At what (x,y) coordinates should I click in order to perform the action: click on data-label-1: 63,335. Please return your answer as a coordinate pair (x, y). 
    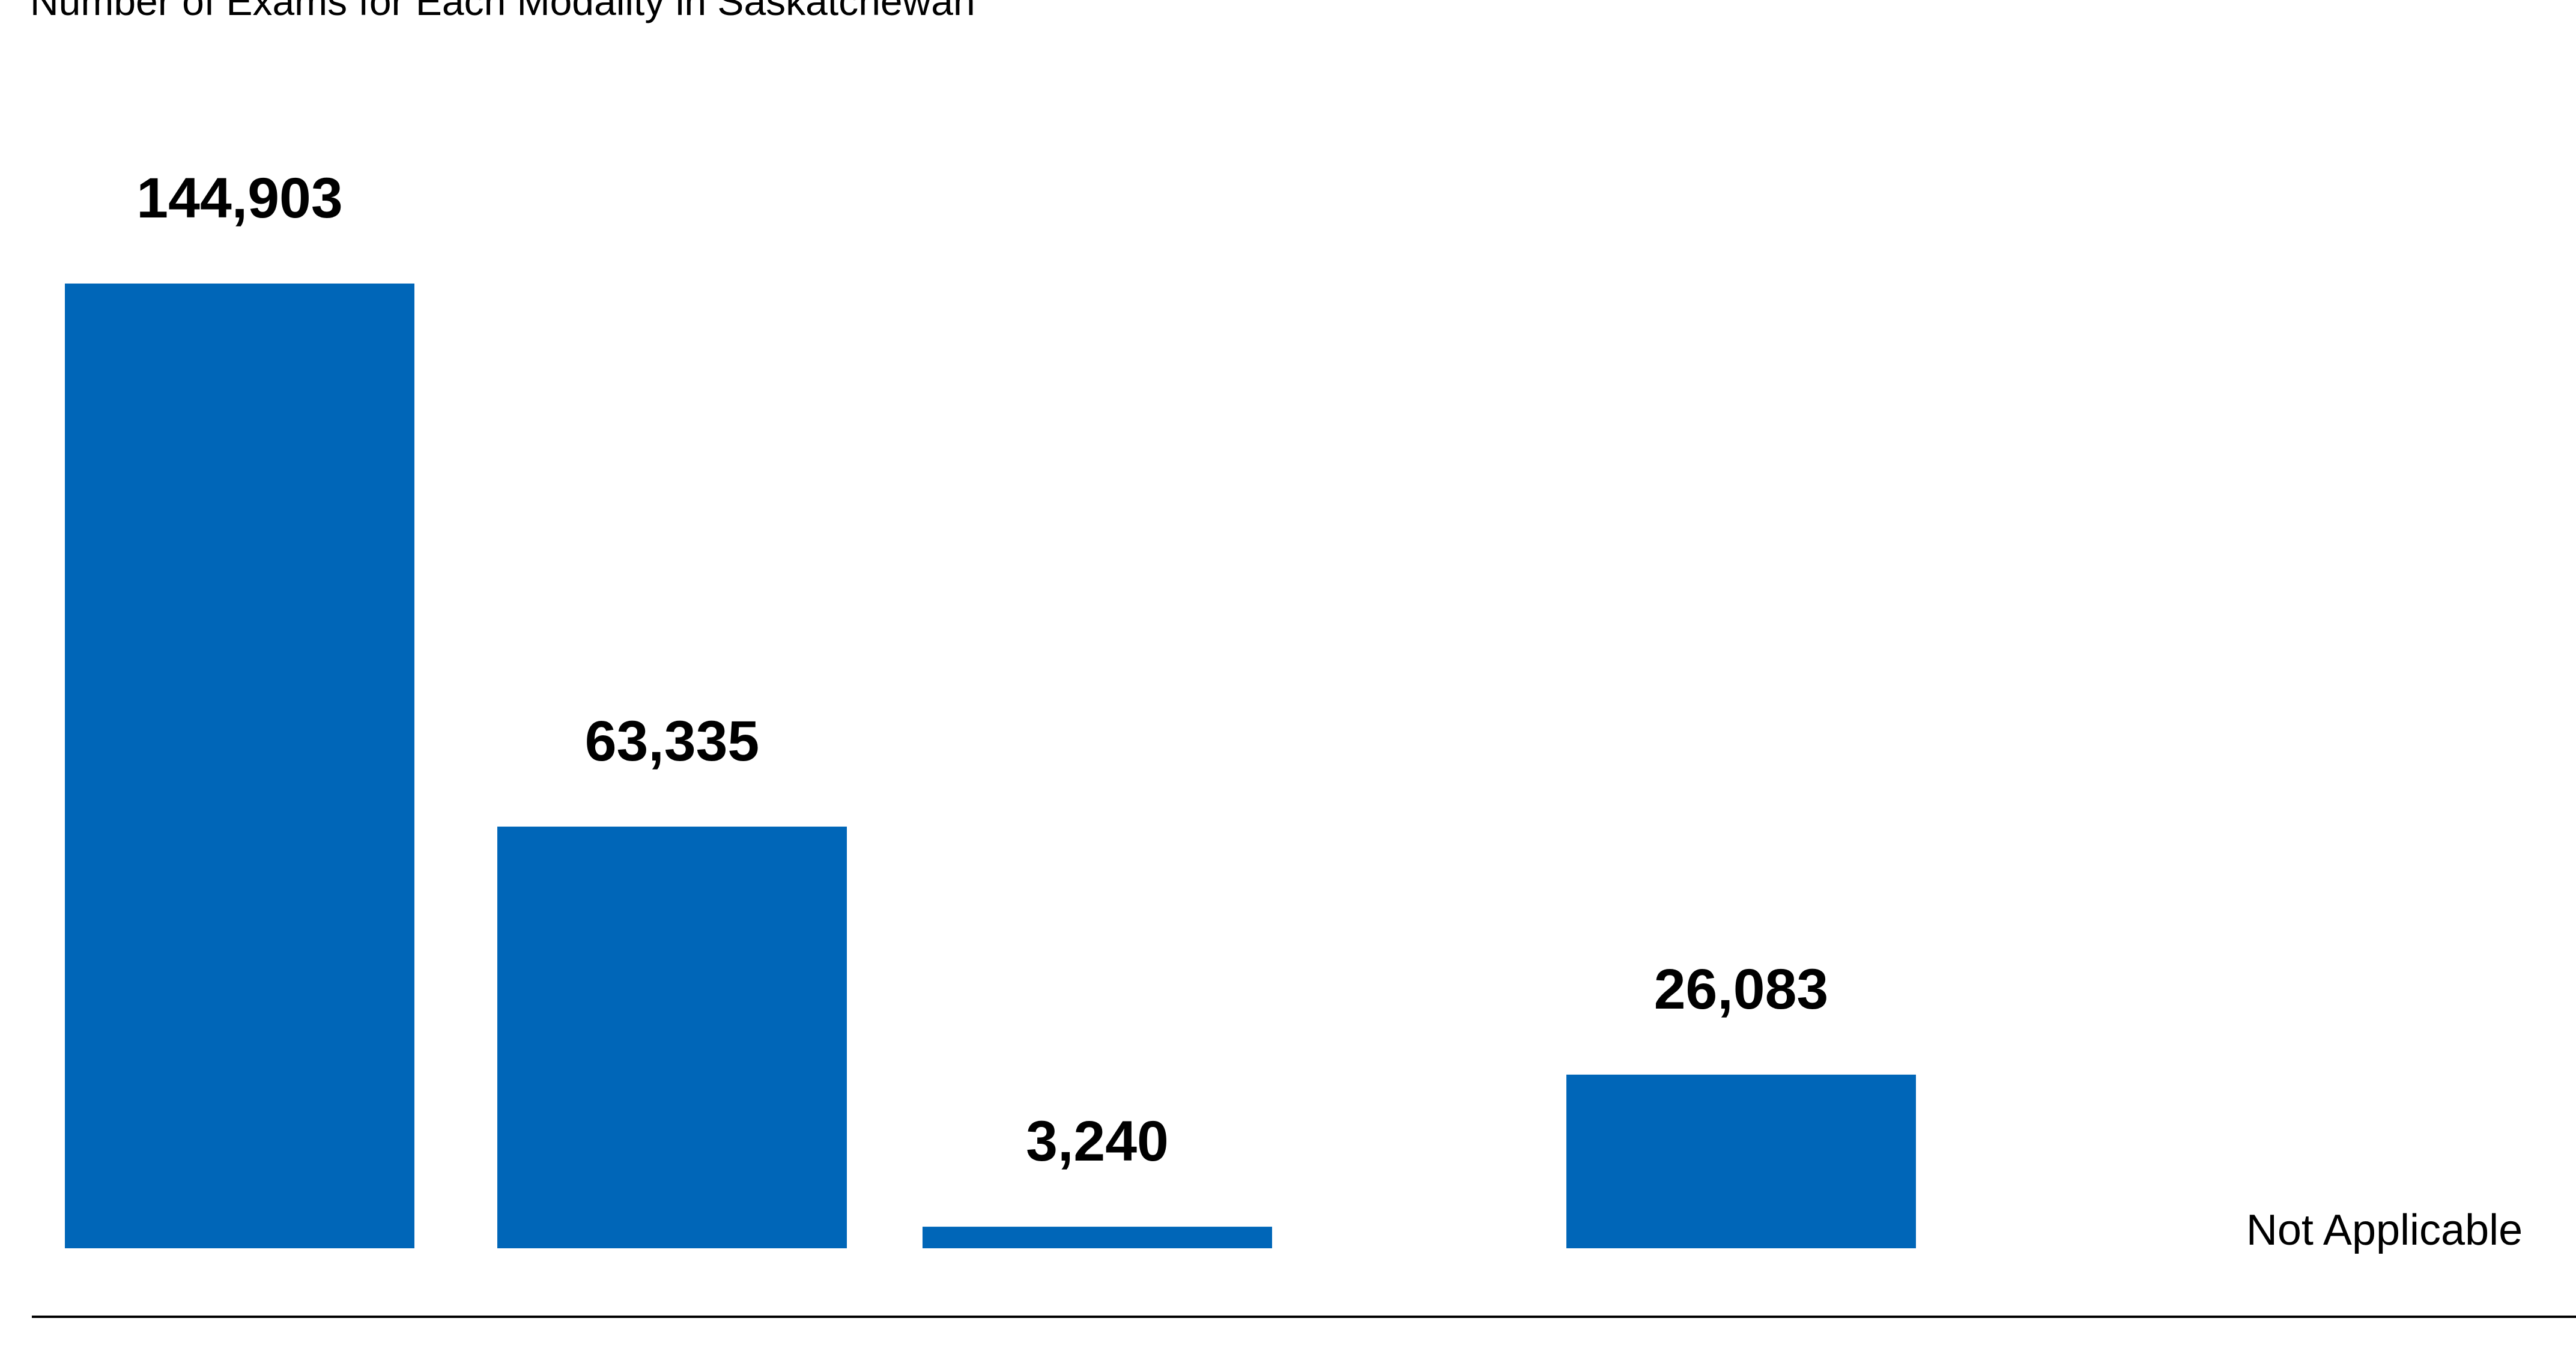
    Looking at the image, I should click on (672, 741).